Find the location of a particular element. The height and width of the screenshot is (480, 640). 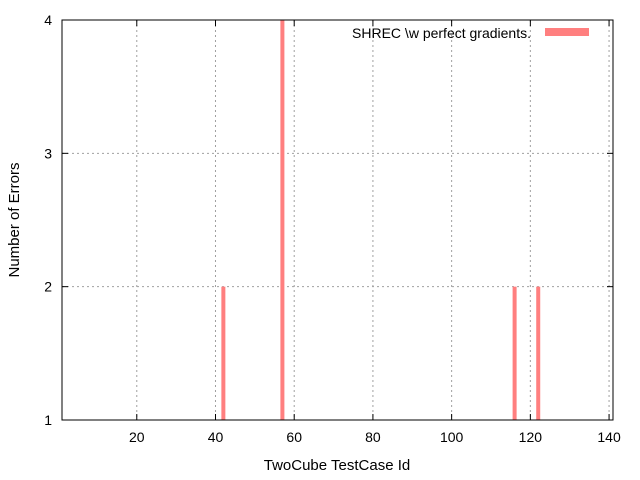

y-tick-label: 4 is located at coordinates (48, 20).